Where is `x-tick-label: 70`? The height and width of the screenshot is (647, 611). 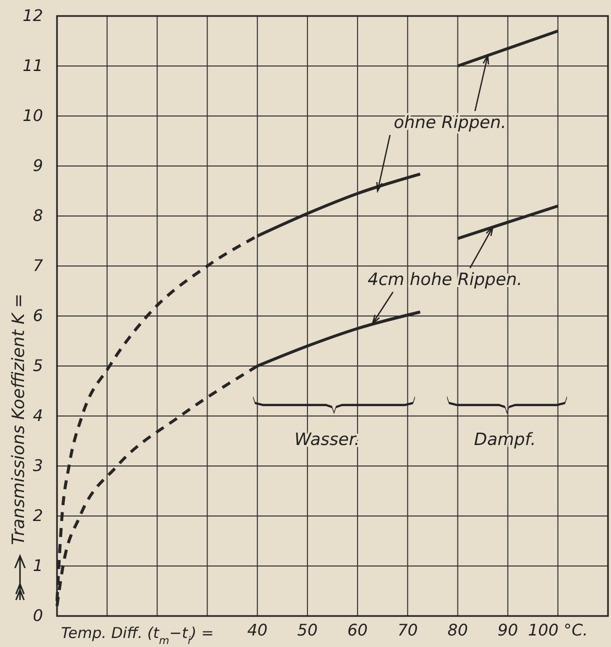
x-tick-label: 70 is located at coordinates (407, 630).